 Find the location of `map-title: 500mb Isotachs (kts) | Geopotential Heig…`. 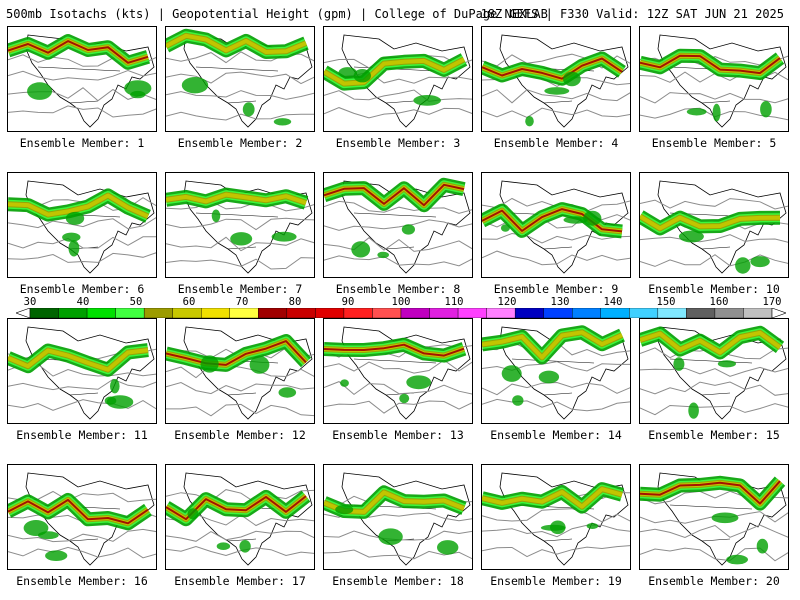

map-title: 500mb Isotachs (kts) | Geopotential Heig… is located at coordinates (277, 14).